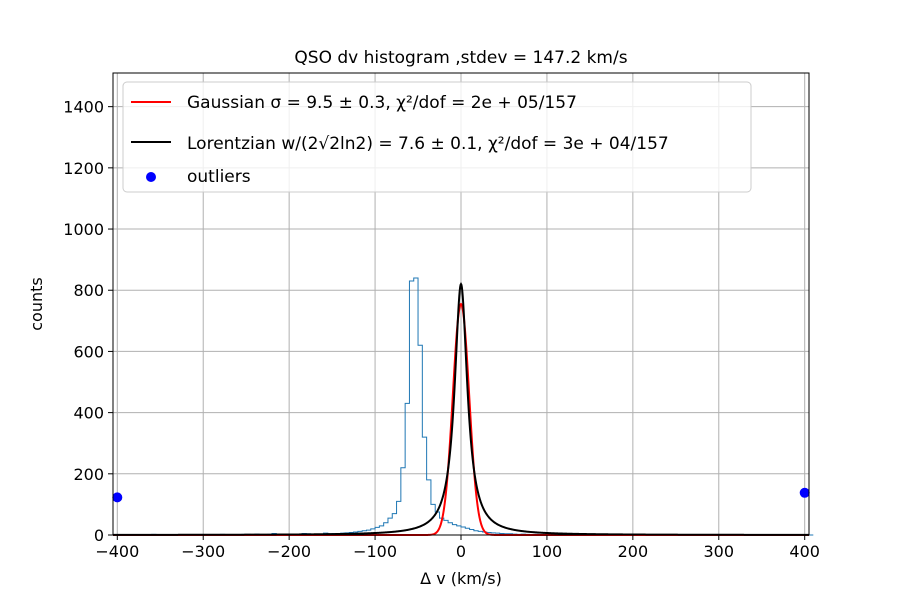 The width and height of the screenshot is (900, 600). What do you see at coordinates (83, 168) in the screenshot?
I see `y-tick-label: 1200` at bounding box center [83, 168].